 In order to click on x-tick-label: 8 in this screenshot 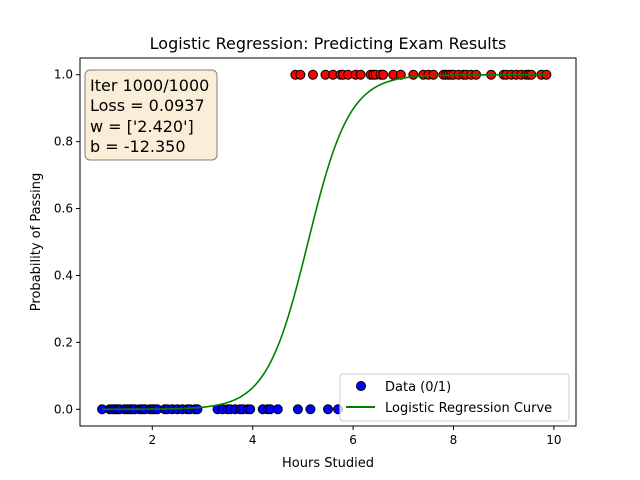, I will do `click(454, 440)`.